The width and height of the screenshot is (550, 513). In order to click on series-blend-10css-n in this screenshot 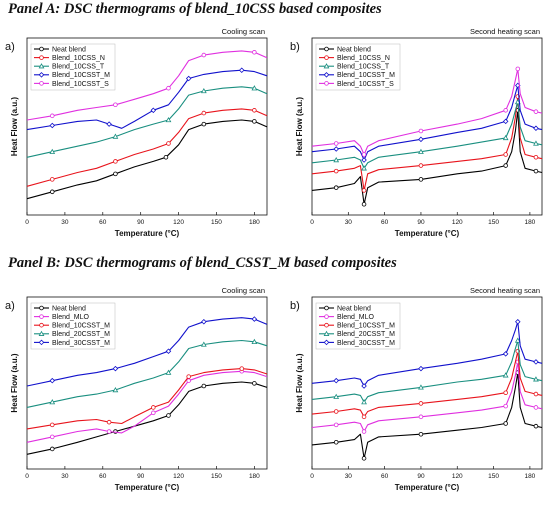, I will do `click(147, 147)`.